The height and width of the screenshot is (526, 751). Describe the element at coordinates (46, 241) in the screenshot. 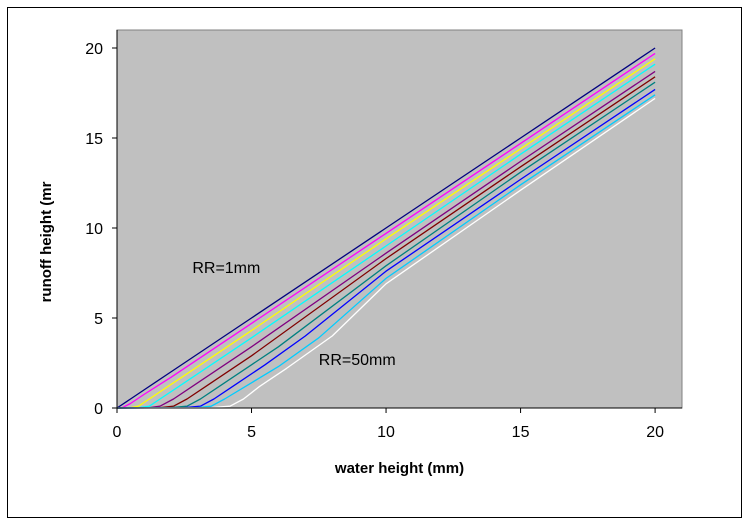

I see `y-axis-title: runoff height (mr` at that location.